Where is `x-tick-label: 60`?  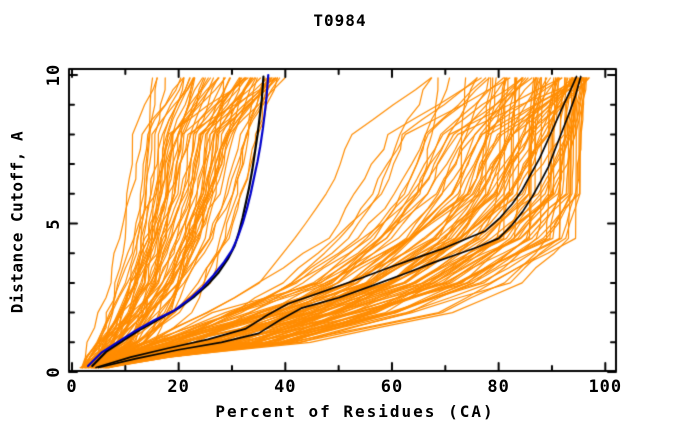 x-tick-label: 60 is located at coordinates (392, 387).